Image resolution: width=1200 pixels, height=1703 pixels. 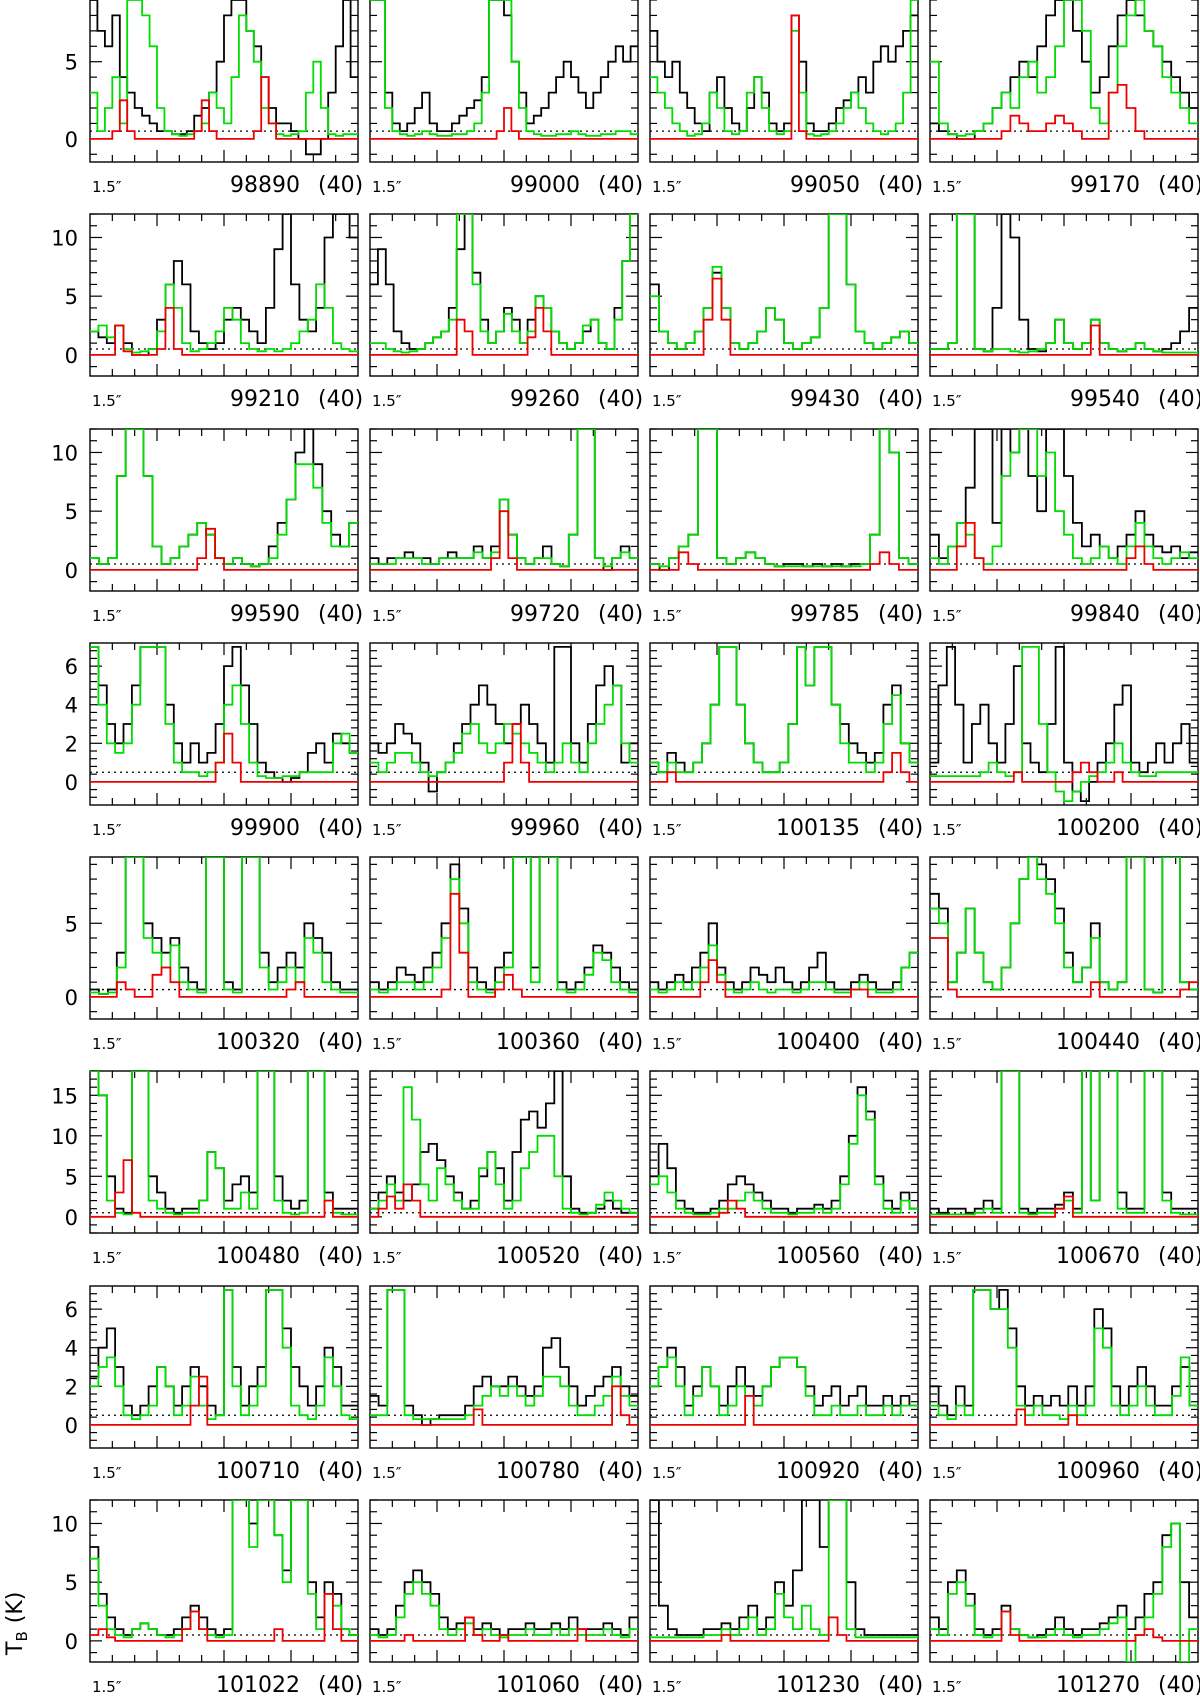 What do you see at coordinates (265, 828) in the screenshot?
I see `panel-frequency-label: 99900` at bounding box center [265, 828].